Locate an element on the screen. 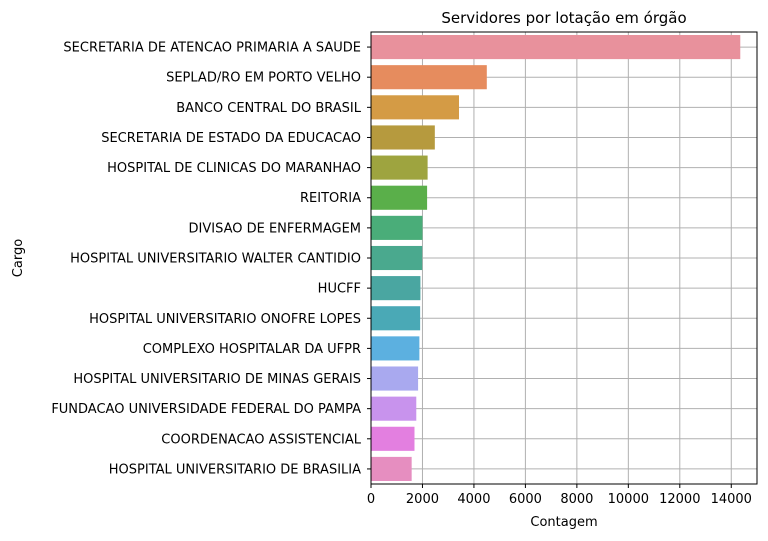 The height and width of the screenshot is (541, 768). x-tick-label: 0 is located at coordinates (371, 499).